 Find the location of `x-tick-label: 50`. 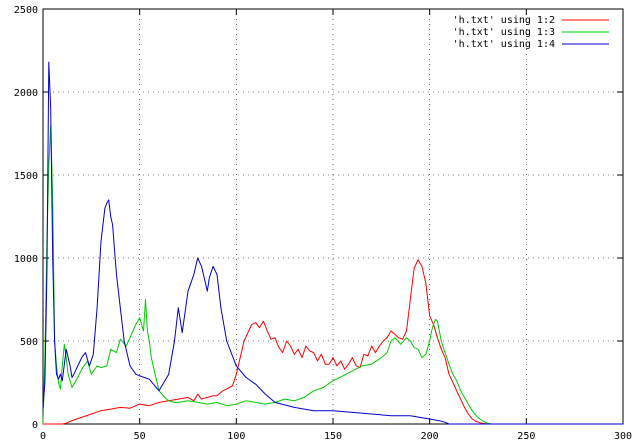

x-tick-label: 50 is located at coordinates (140, 436).